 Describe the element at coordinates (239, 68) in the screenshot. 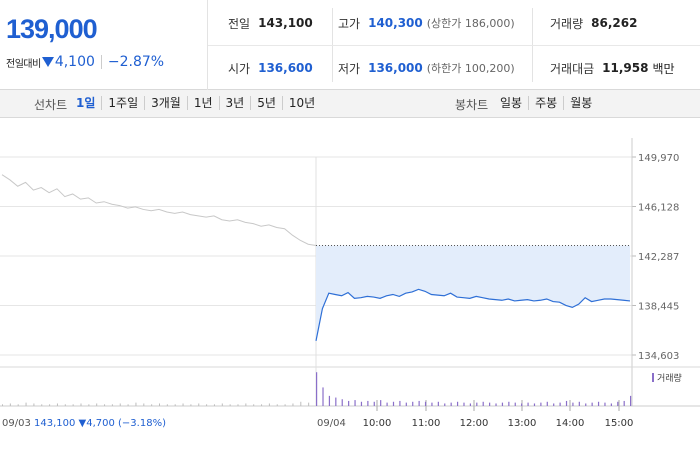

I see `stat-label: 시가` at that location.